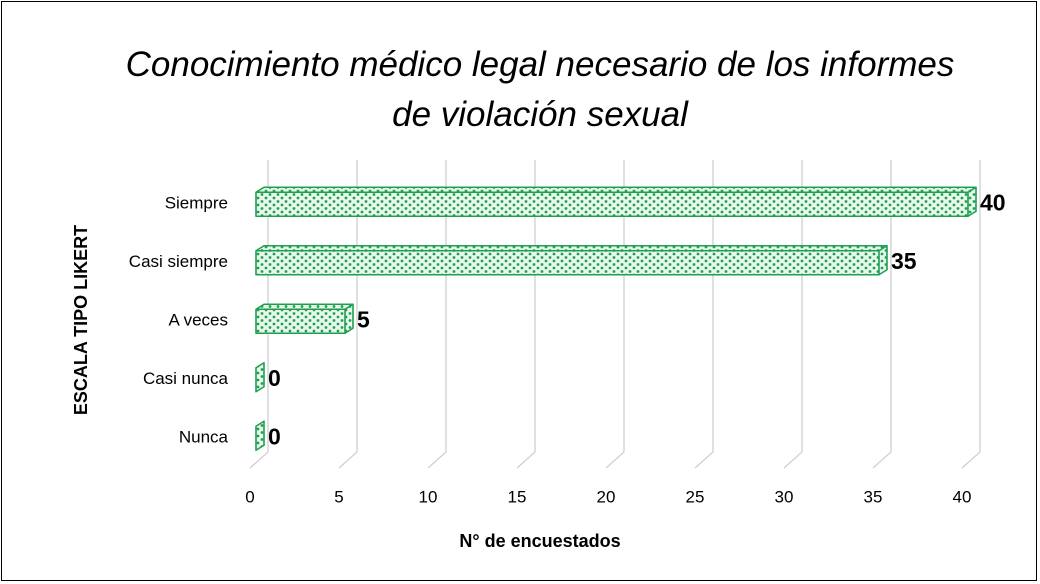 The height and width of the screenshot is (584, 1040). What do you see at coordinates (962, 496) in the screenshot?
I see `x-tick-label: 40` at bounding box center [962, 496].